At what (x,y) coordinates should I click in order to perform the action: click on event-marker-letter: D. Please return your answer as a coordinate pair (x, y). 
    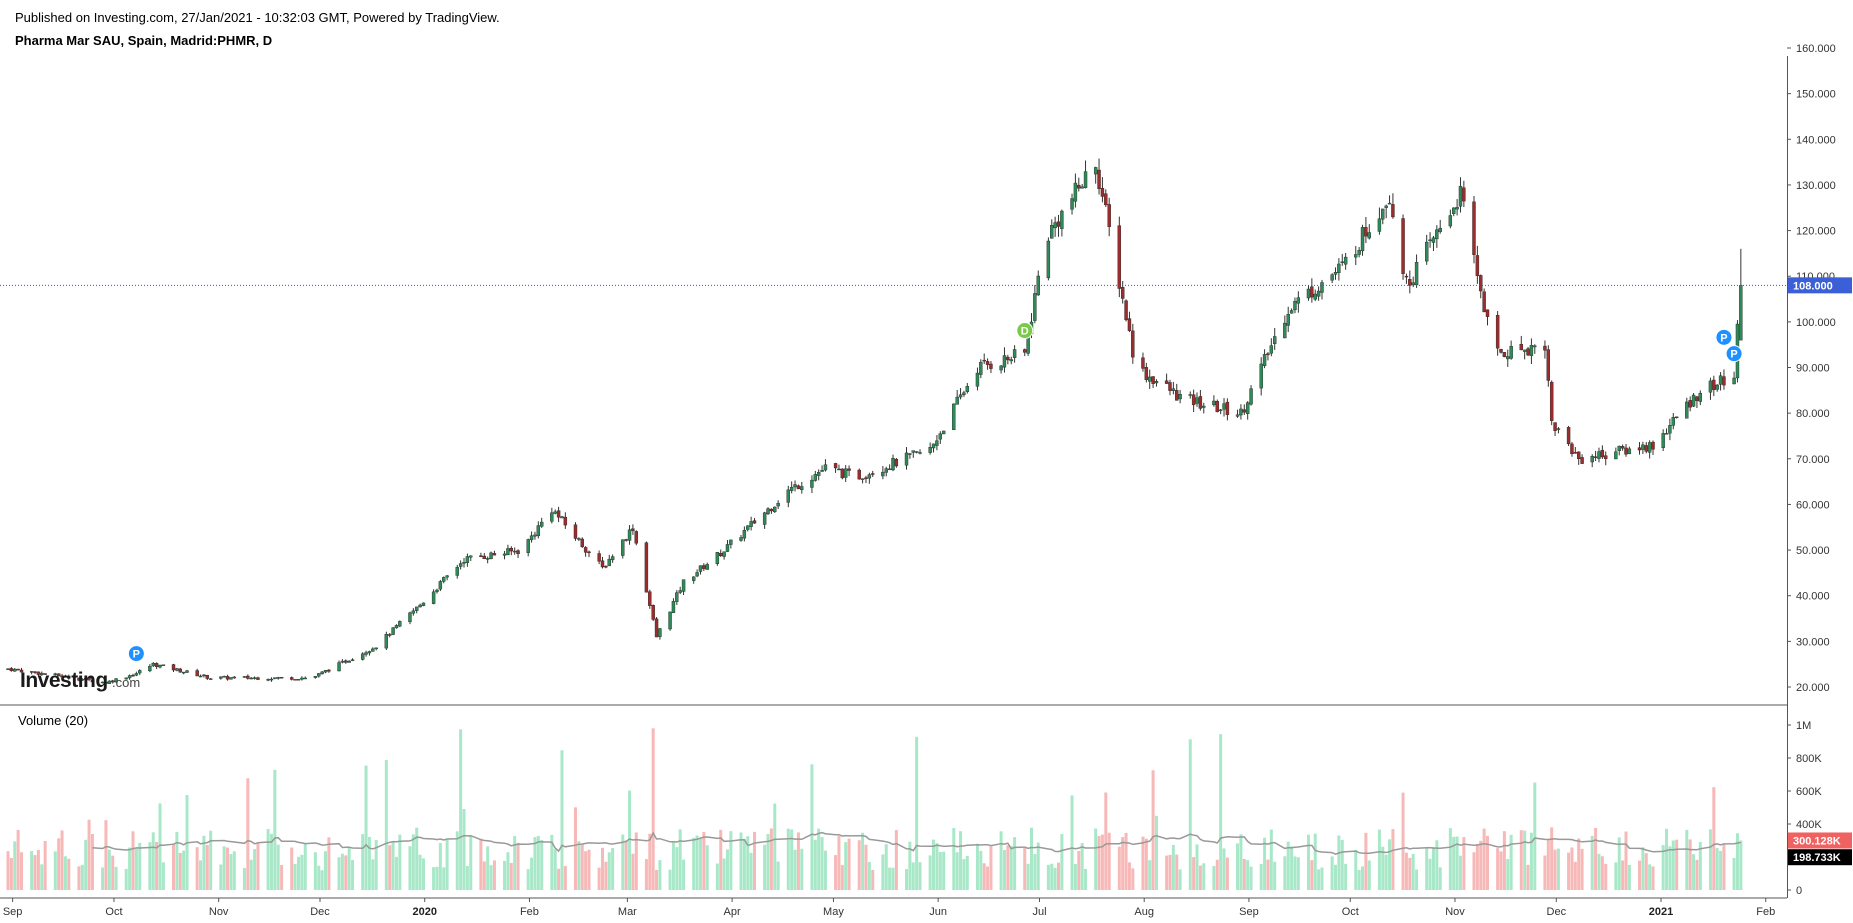
    Looking at the image, I should click on (1025, 332).